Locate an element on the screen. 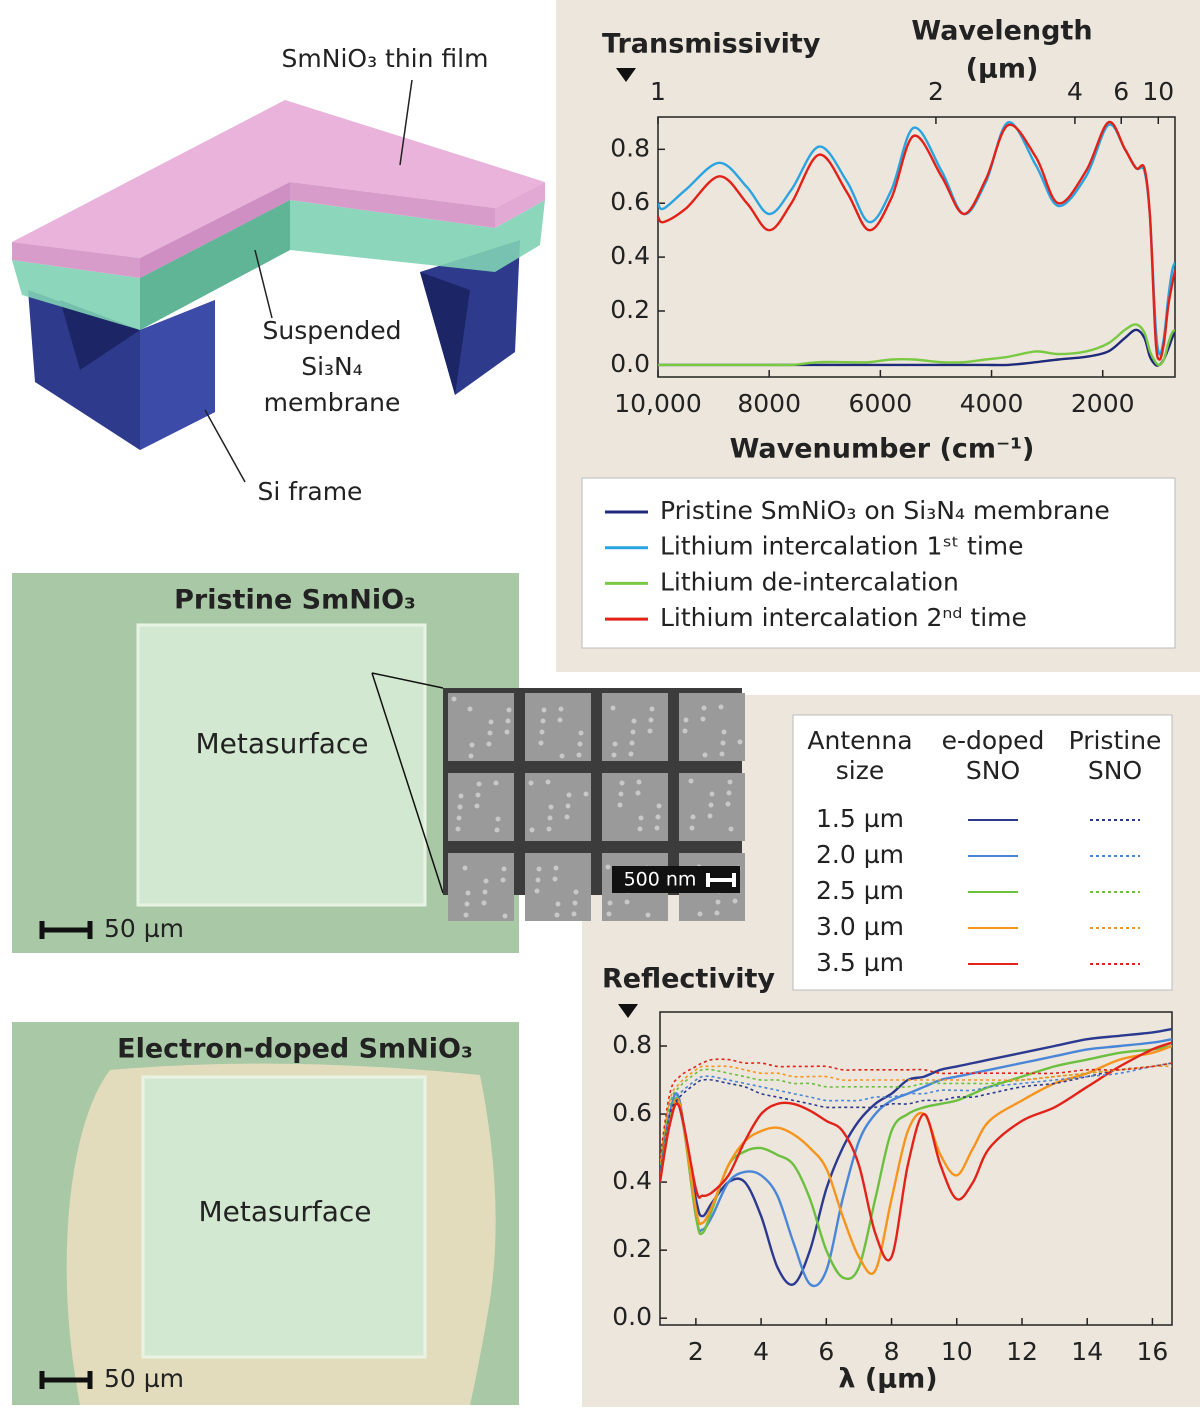 Image resolution: width=1200 pixels, height=1421 pixels. x-tick-label: 6 is located at coordinates (826, 1351).